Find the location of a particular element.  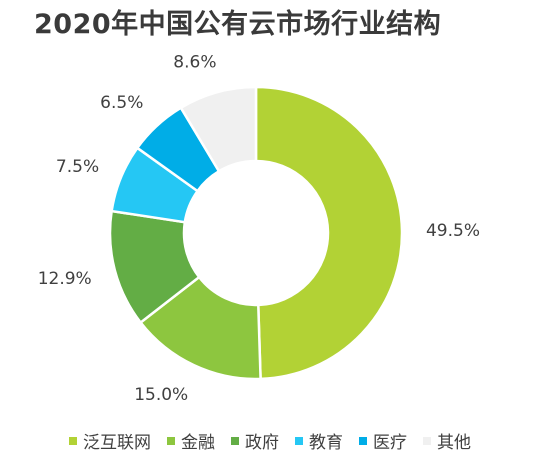

data-label-2: 15.0% is located at coordinates (161, 395).